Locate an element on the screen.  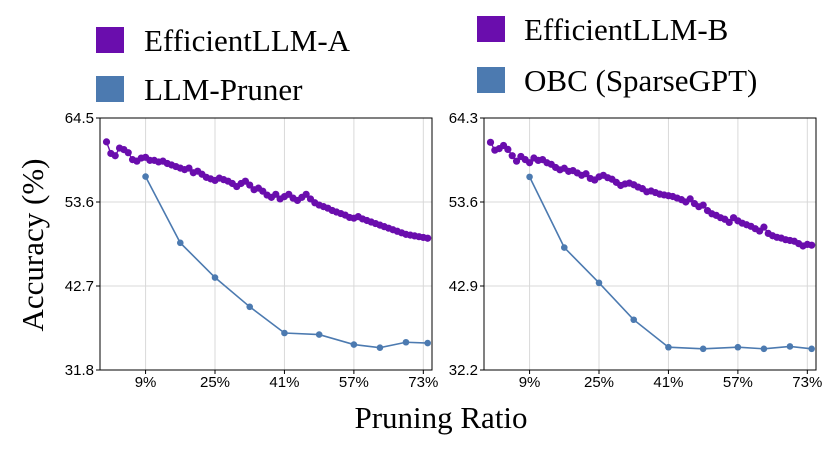
y-tick-label: 31.8 is located at coordinates (79, 370).